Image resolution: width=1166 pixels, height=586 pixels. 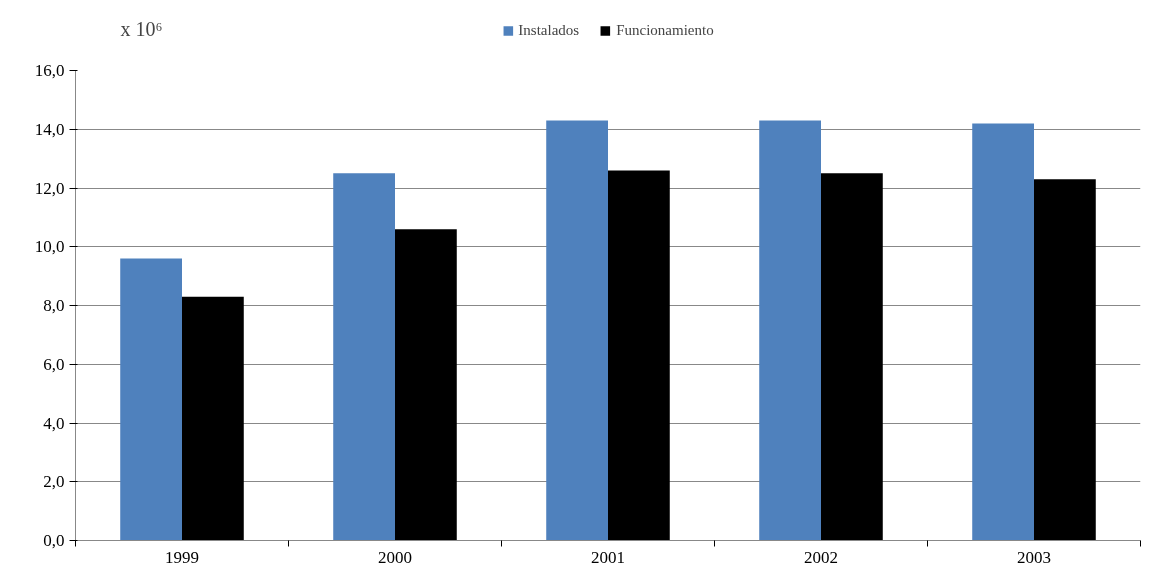 I want to click on y-tick-label: 10,0, so click(x=49, y=247).